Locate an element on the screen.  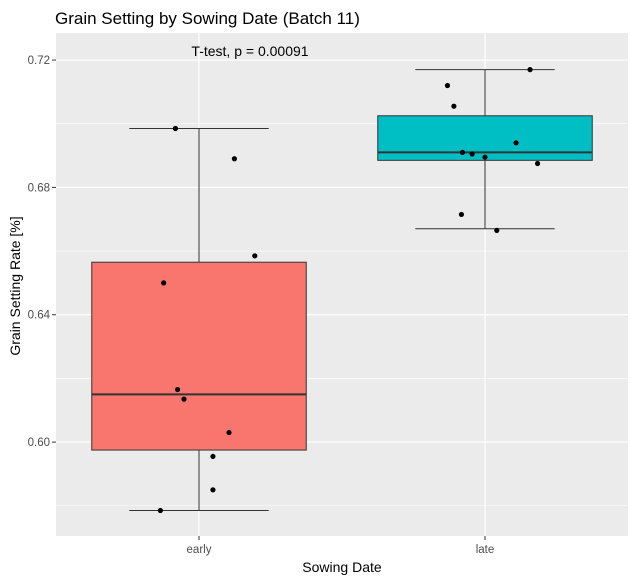
x-axis-title: Sowing Date is located at coordinates (342, 567).